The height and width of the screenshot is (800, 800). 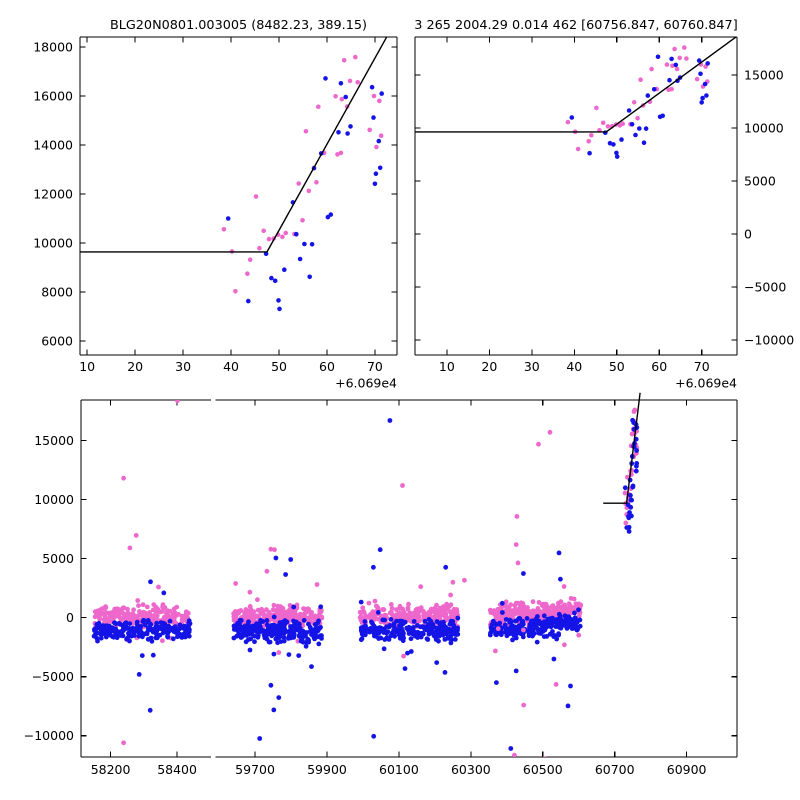 I want to click on y-tick-label: −10000, so click(x=769, y=339).